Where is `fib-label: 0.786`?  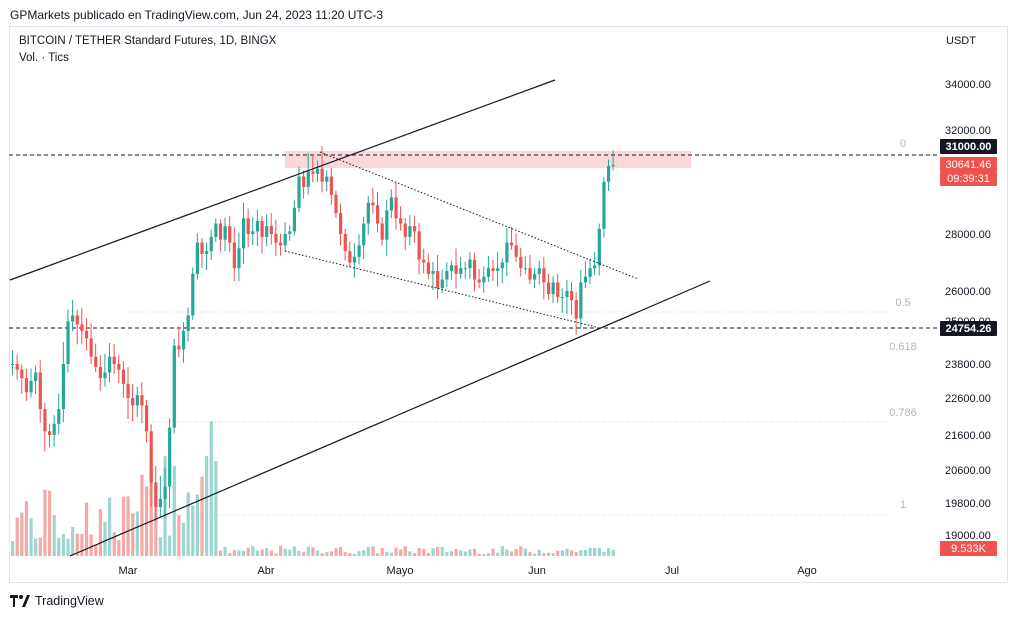
fib-label: 0.786 is located at coordinates (903, 413).